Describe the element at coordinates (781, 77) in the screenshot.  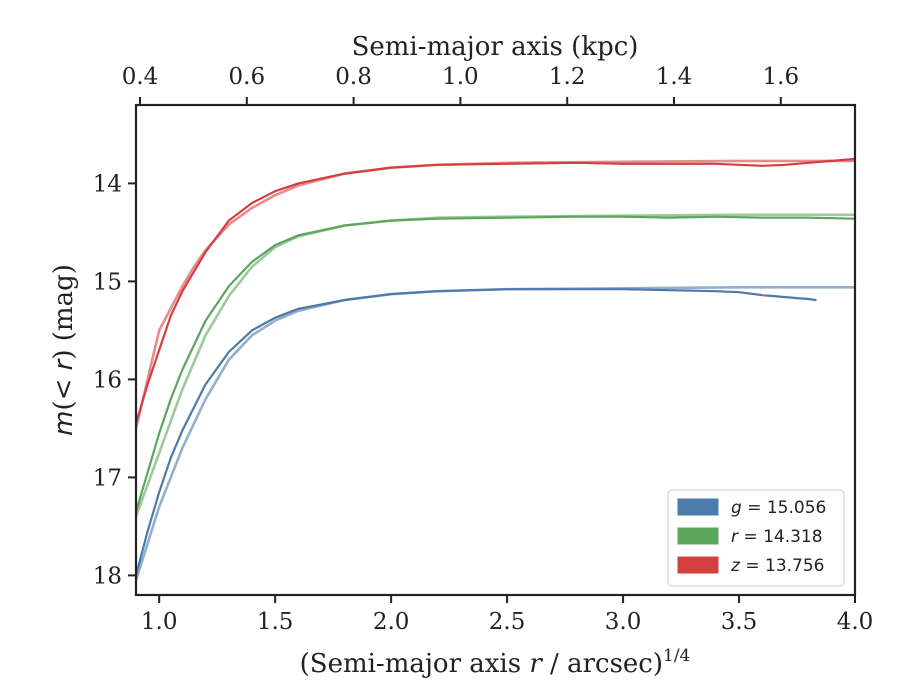
I see `top-tick-label: 1.6` at that location.